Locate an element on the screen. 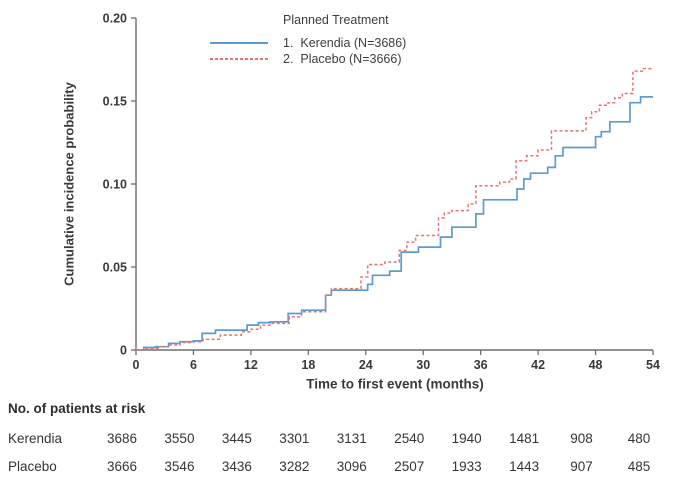 The width and height of the screenshot is (680, 494). risk-count: 3282 is located at coordinates (294, 466).